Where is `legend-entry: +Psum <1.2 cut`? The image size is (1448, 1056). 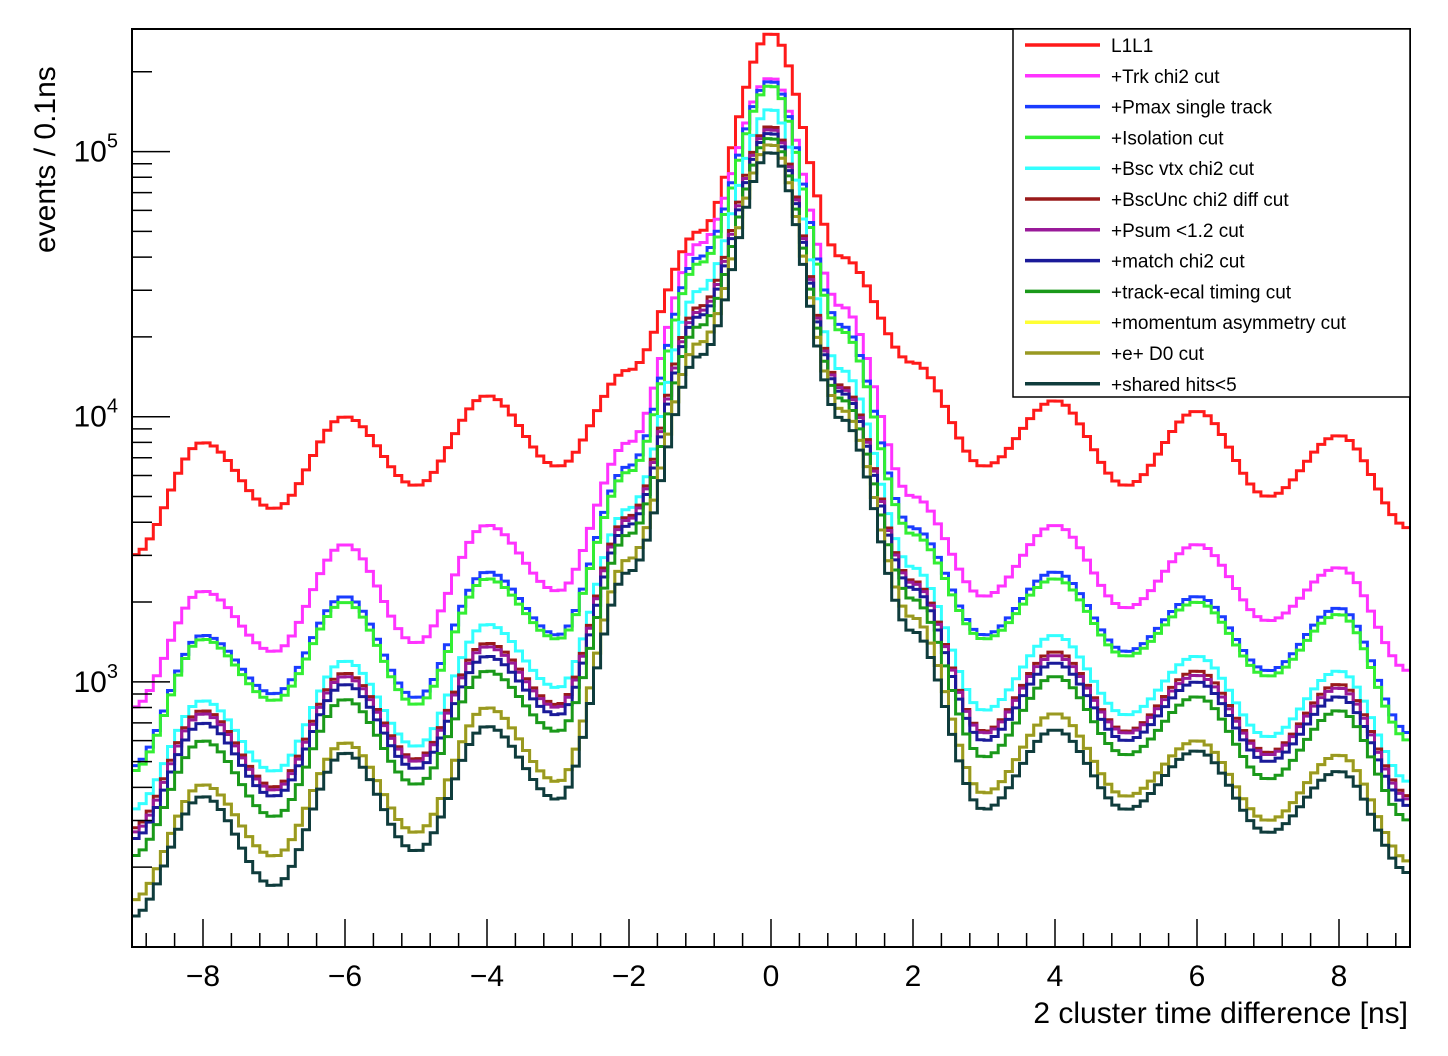 legend-entry: +Psum <1.2 cut is located at coordinates (1135, 231).